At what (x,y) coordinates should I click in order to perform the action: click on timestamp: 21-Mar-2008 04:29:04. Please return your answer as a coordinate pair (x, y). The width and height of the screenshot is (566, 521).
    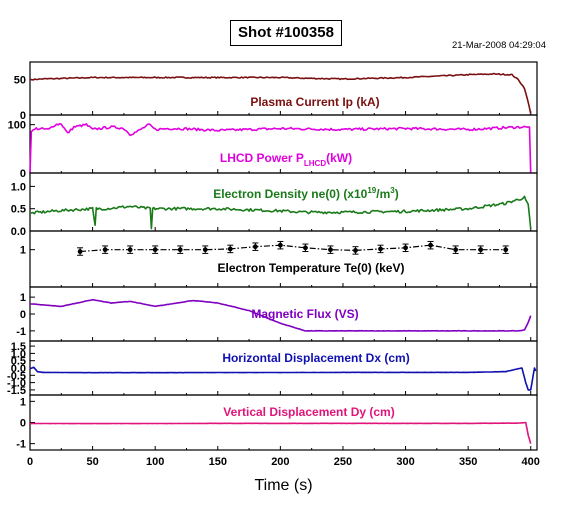
    Looking at the image, I should click on (498, 45).